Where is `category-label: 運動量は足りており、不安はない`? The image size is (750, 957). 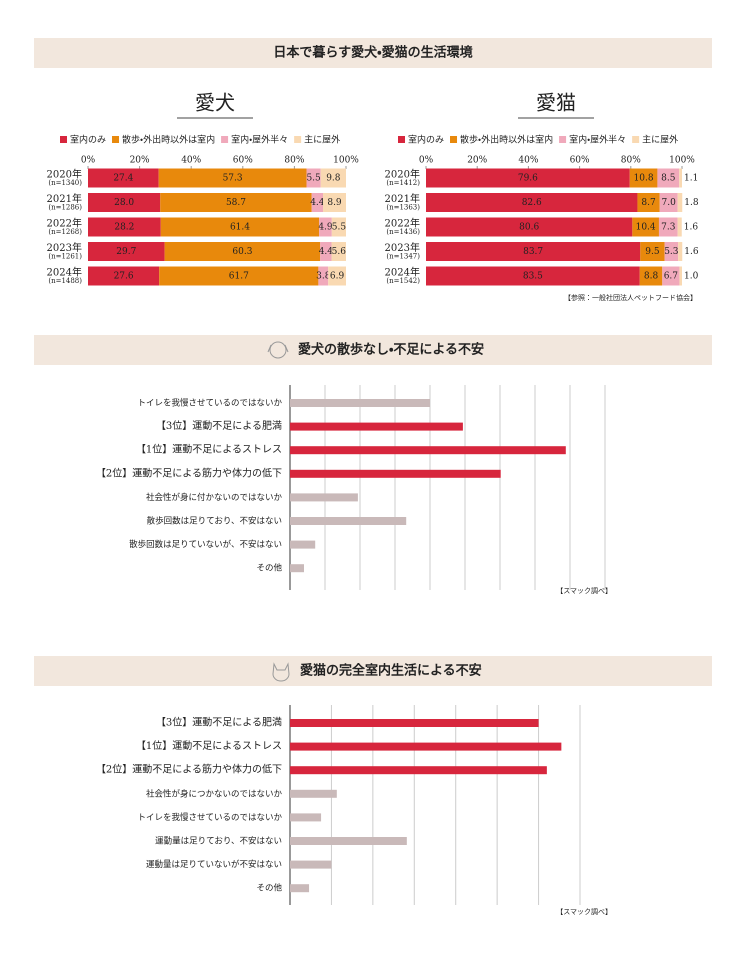 category-label: 運動量は足りており、不安はない is located at coordinates (218, 841).